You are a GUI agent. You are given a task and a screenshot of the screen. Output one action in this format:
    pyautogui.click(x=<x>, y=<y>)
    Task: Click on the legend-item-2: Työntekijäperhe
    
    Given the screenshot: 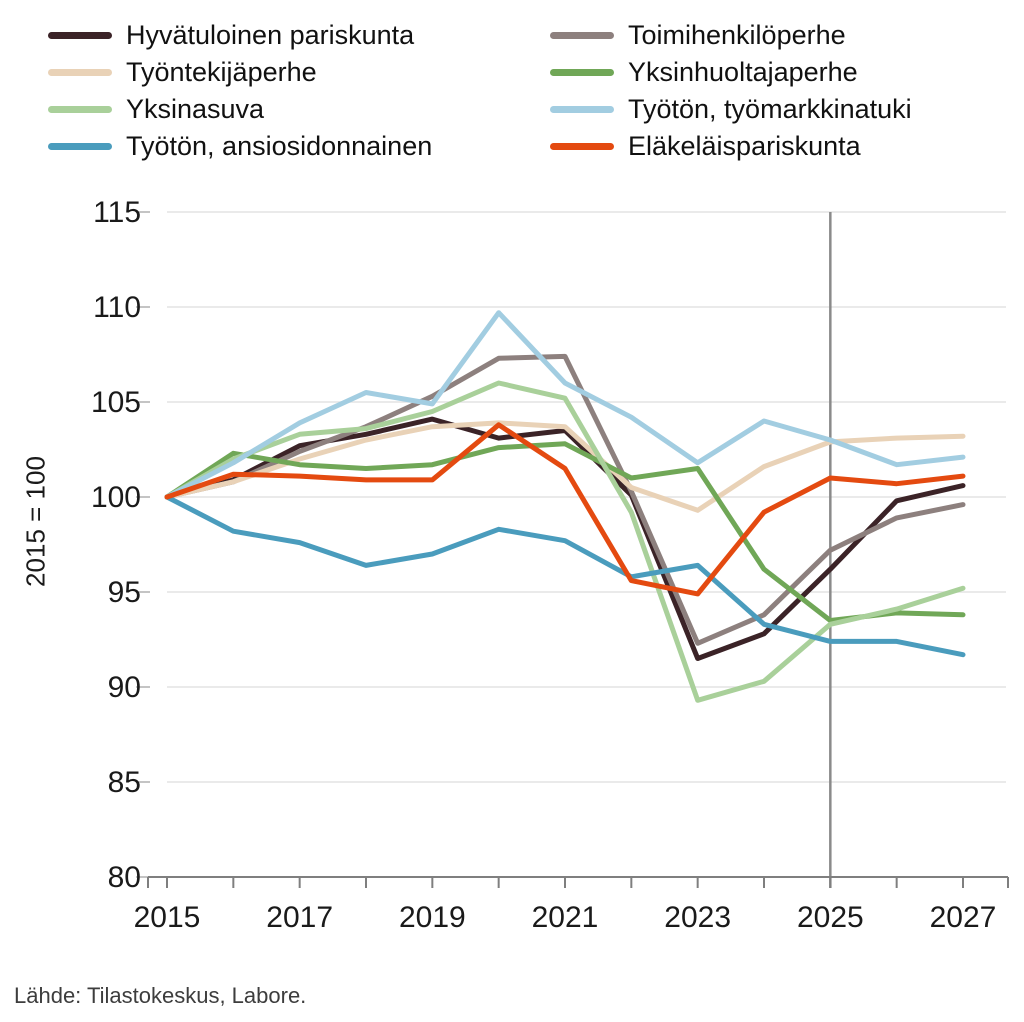 What is the action you would take?
    pyautogui.click(x=299, y=72)
    